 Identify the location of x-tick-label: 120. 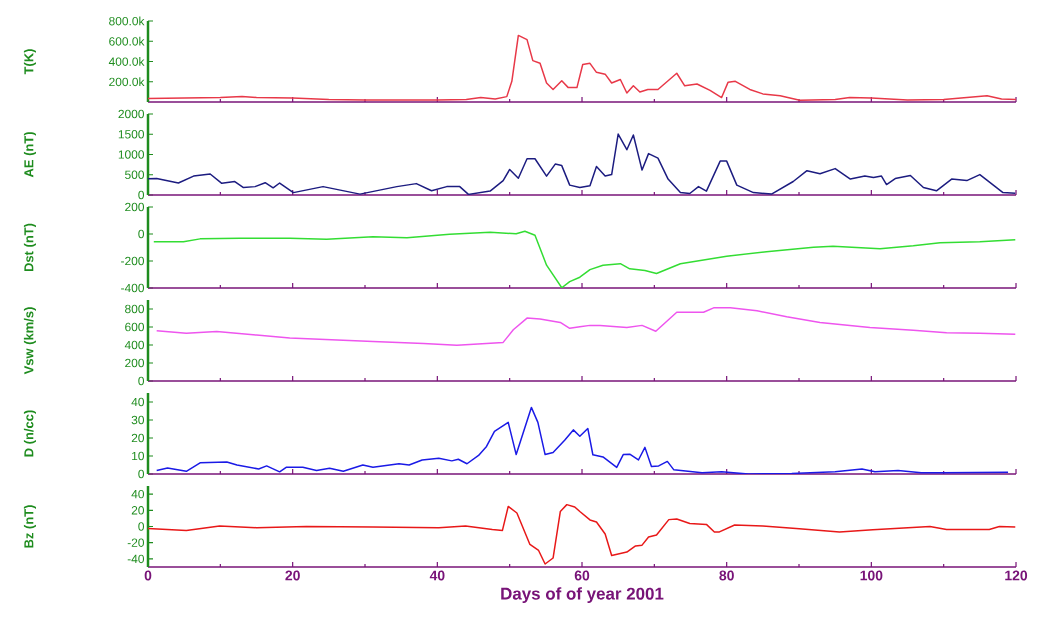
(1016, 575).